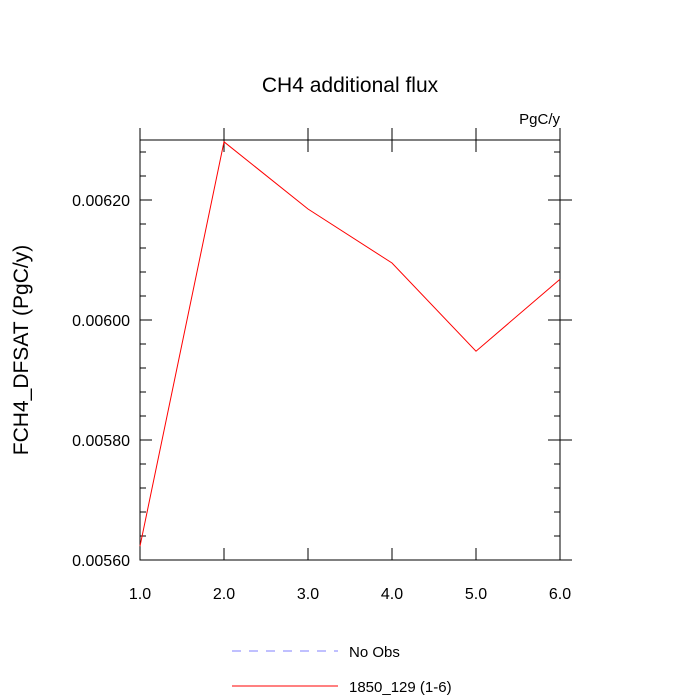  What do you see at coordinates (476, 594) in the screenshot?
I see `x-tick-label: 5.0` at bounding box center [476, 594].